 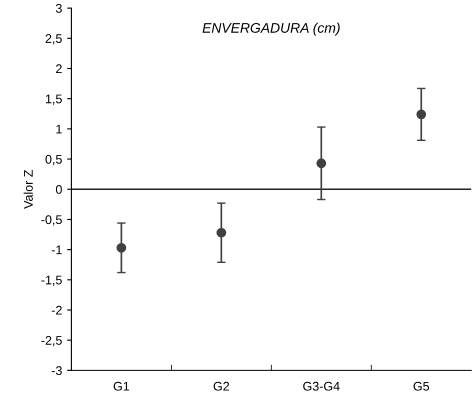 What do you see at coordinates (321, 386) in the screenshot?
I see `x-tick-label: G3-G4` at bounding box center [321, 386].